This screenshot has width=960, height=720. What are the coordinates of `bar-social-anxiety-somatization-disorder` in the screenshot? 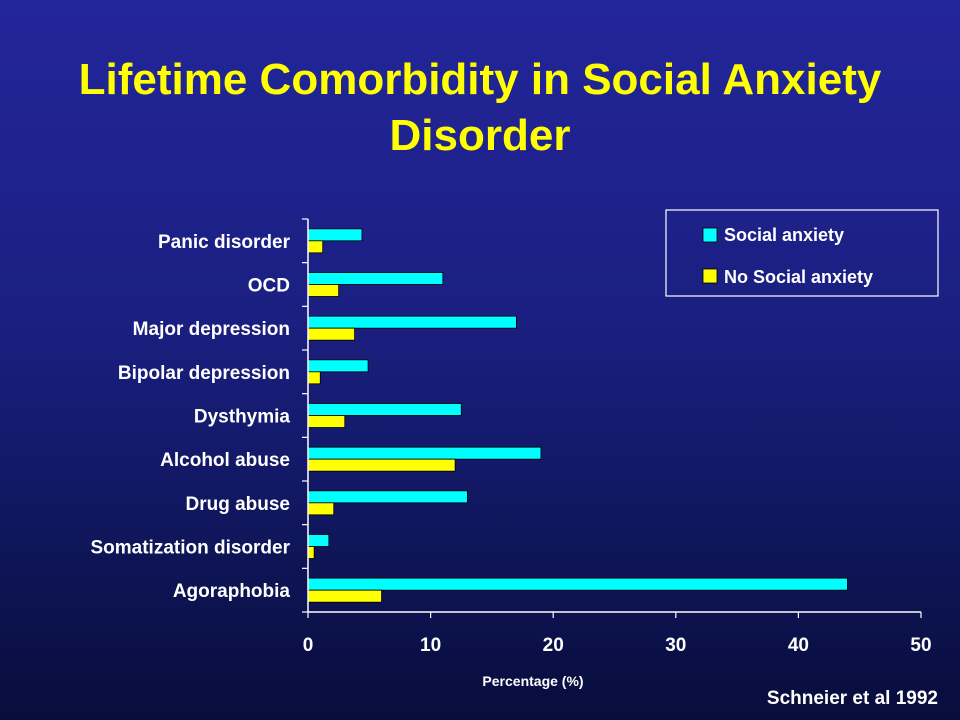 It's located at (318, 540).